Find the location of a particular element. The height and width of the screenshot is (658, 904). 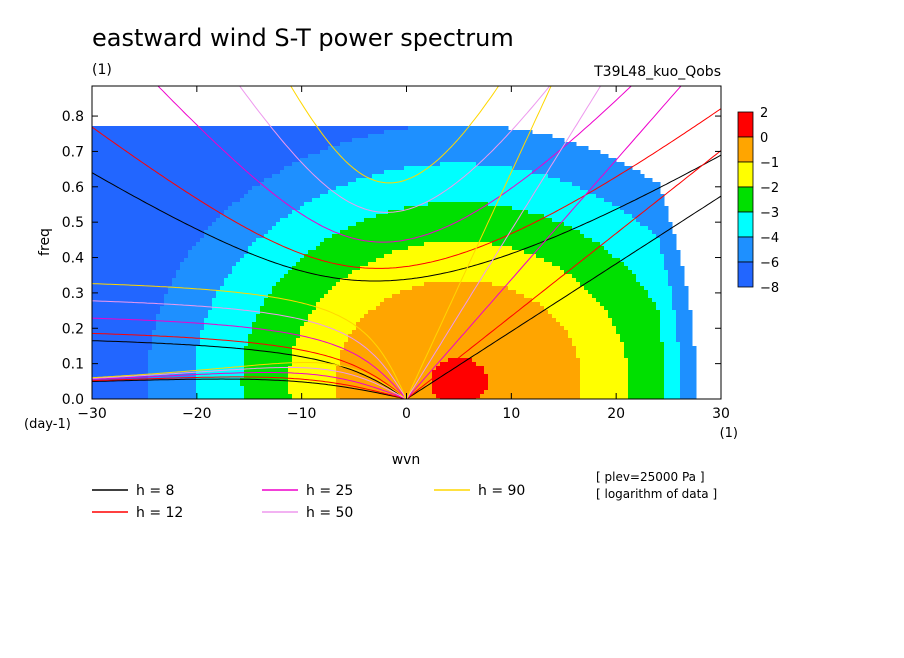

y-tick-label: 0.1 is located at coordinates (73, 365).